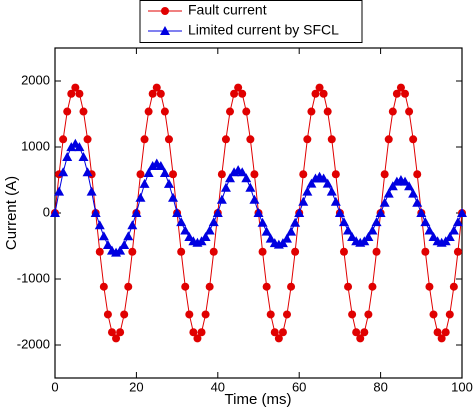 Image resolution: width=474 pixels, height=416 pixels. I want to click on y-tick-label: -1000, so click(33, 277).